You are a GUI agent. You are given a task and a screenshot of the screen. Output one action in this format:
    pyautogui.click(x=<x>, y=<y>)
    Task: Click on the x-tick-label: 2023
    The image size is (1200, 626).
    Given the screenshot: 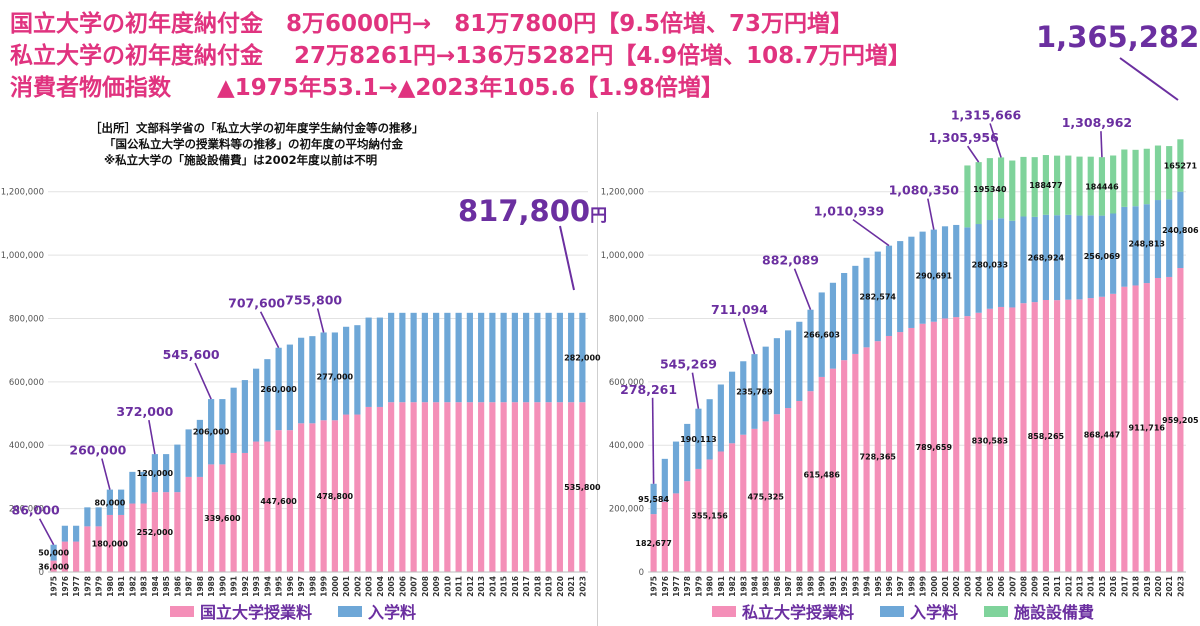 What is the action you would take?
    pyautogui.click(x=1180, y=586)
    